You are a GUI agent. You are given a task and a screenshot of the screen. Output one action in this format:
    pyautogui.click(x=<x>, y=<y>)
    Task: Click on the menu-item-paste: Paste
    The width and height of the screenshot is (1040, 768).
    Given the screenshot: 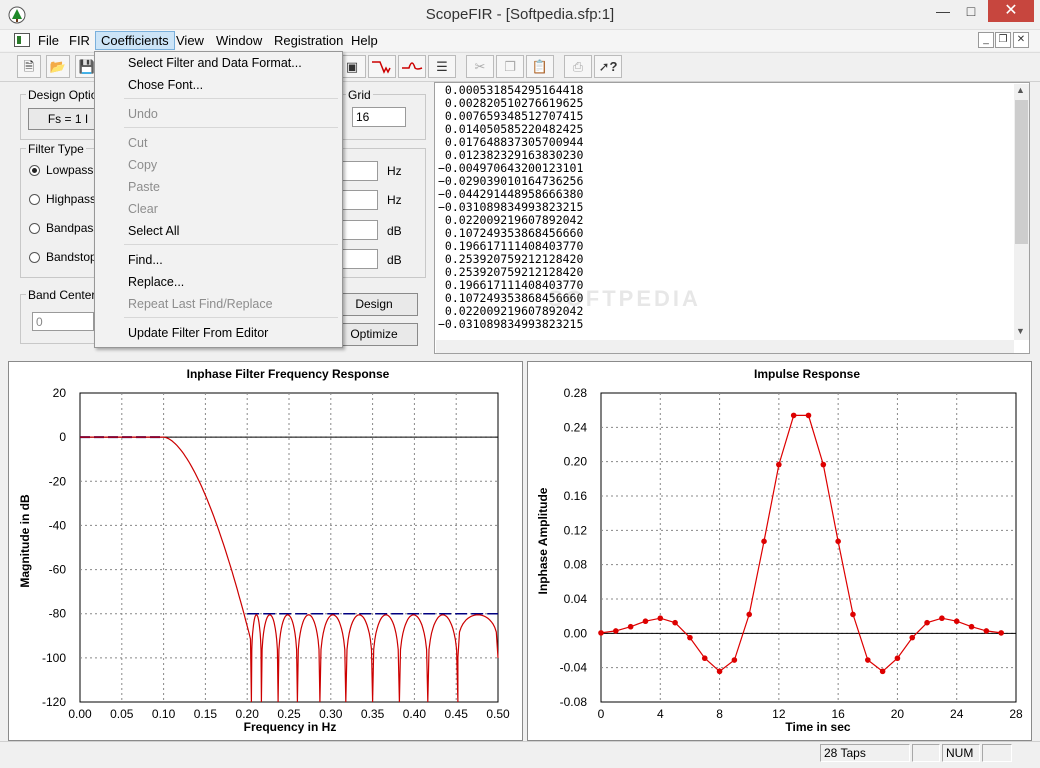 What is the action you would take?
    pyautogui.click(x=144, y=187)
    